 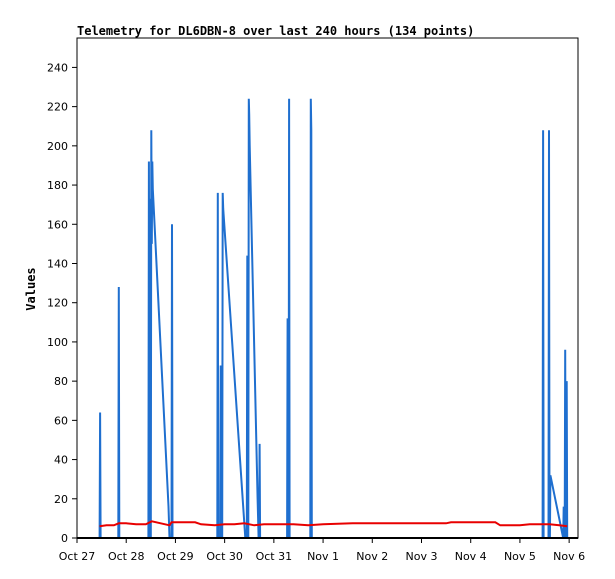 What do you see at coordinates (520, 556) in the screenshot?
I see `x-tick-label: Nov 5` at bounding box center [520, 556].